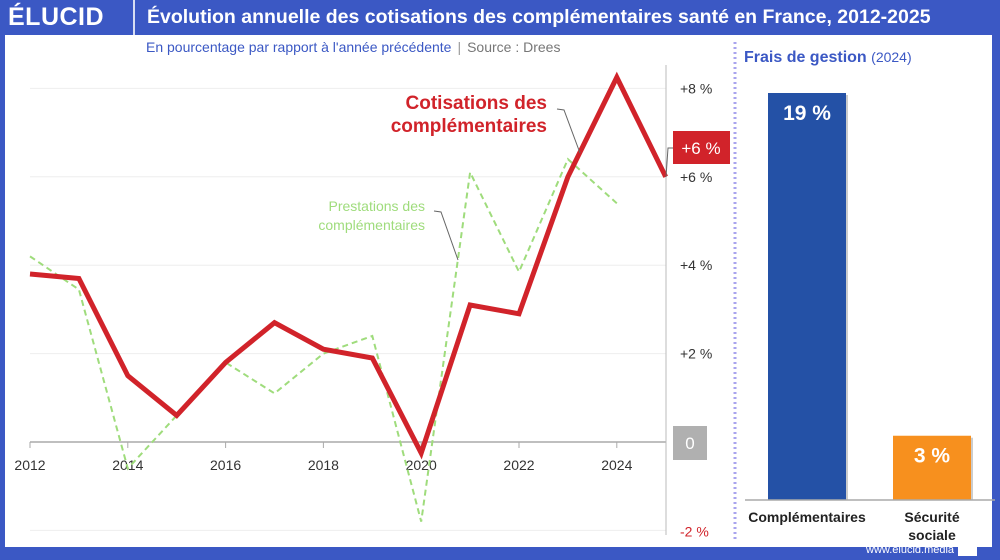  Describe the element at coordinates (476, 103) in the screenshot. I see `label-line: Cotisations des` at that location.